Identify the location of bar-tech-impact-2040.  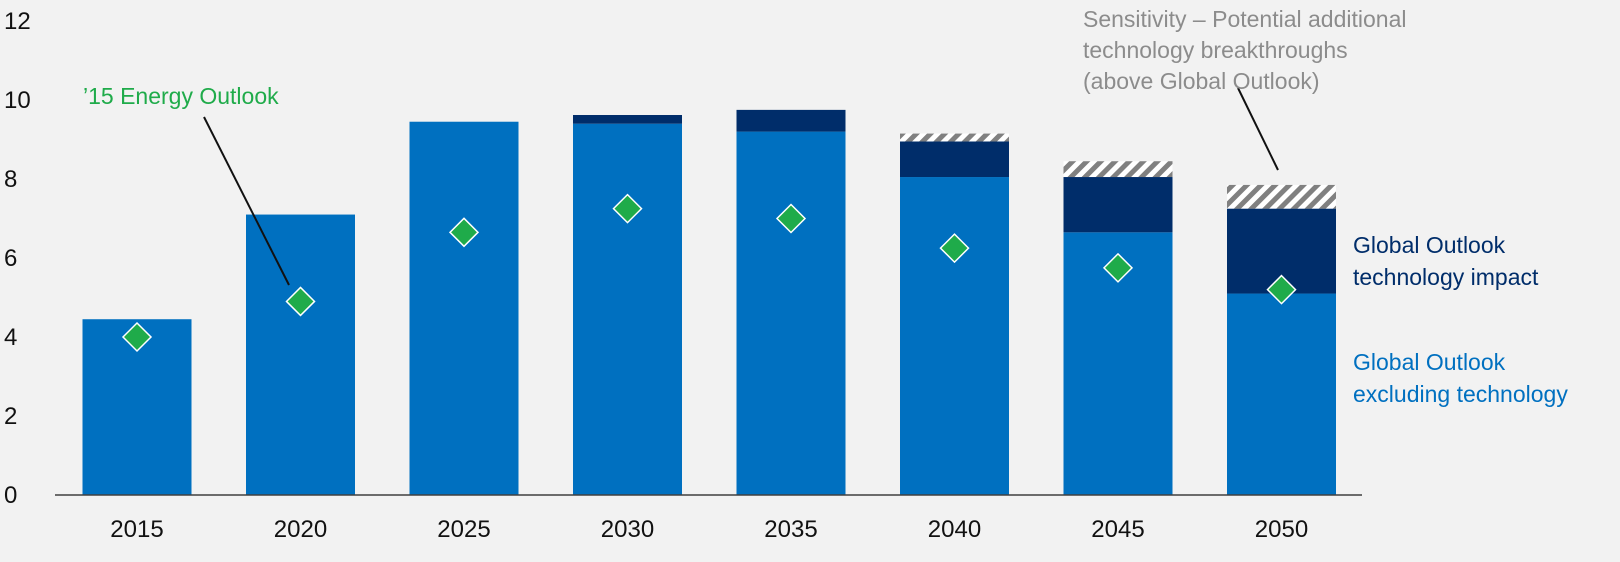
(954, 159).